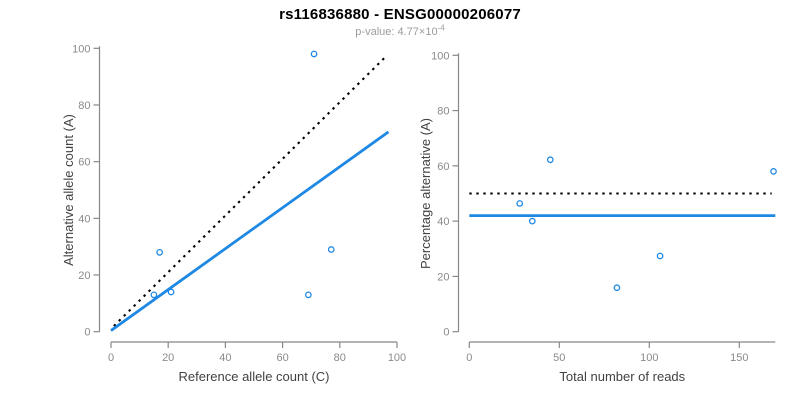 This screenshot has width=800, height=400. Describe the element at coordinates (441, 28) in the screenshot. I see `p-value-exponent: -4` at that location.